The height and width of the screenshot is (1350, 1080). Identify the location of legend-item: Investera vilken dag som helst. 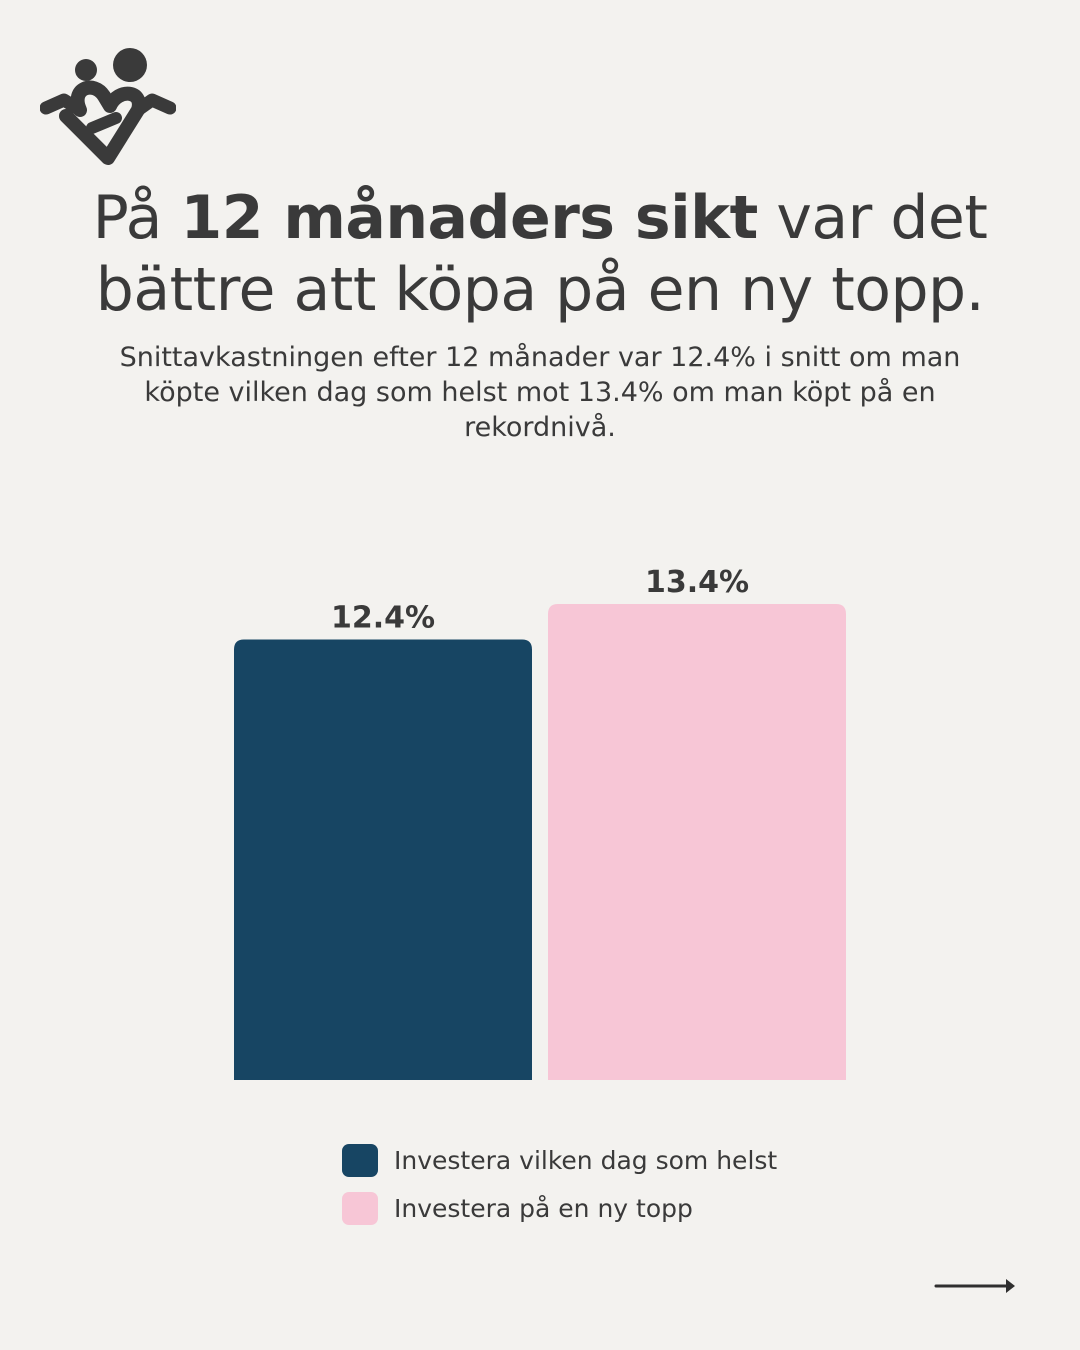
(559, 1160).